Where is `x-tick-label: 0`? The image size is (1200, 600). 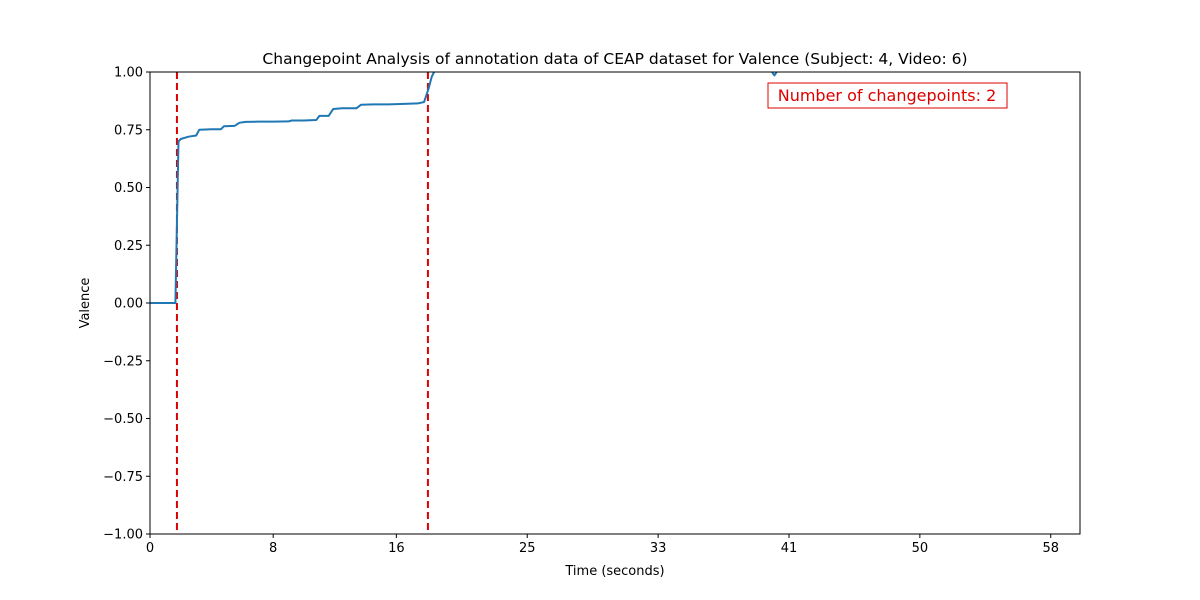 x-tick-label: 0 is located at coordinates (150, 548).